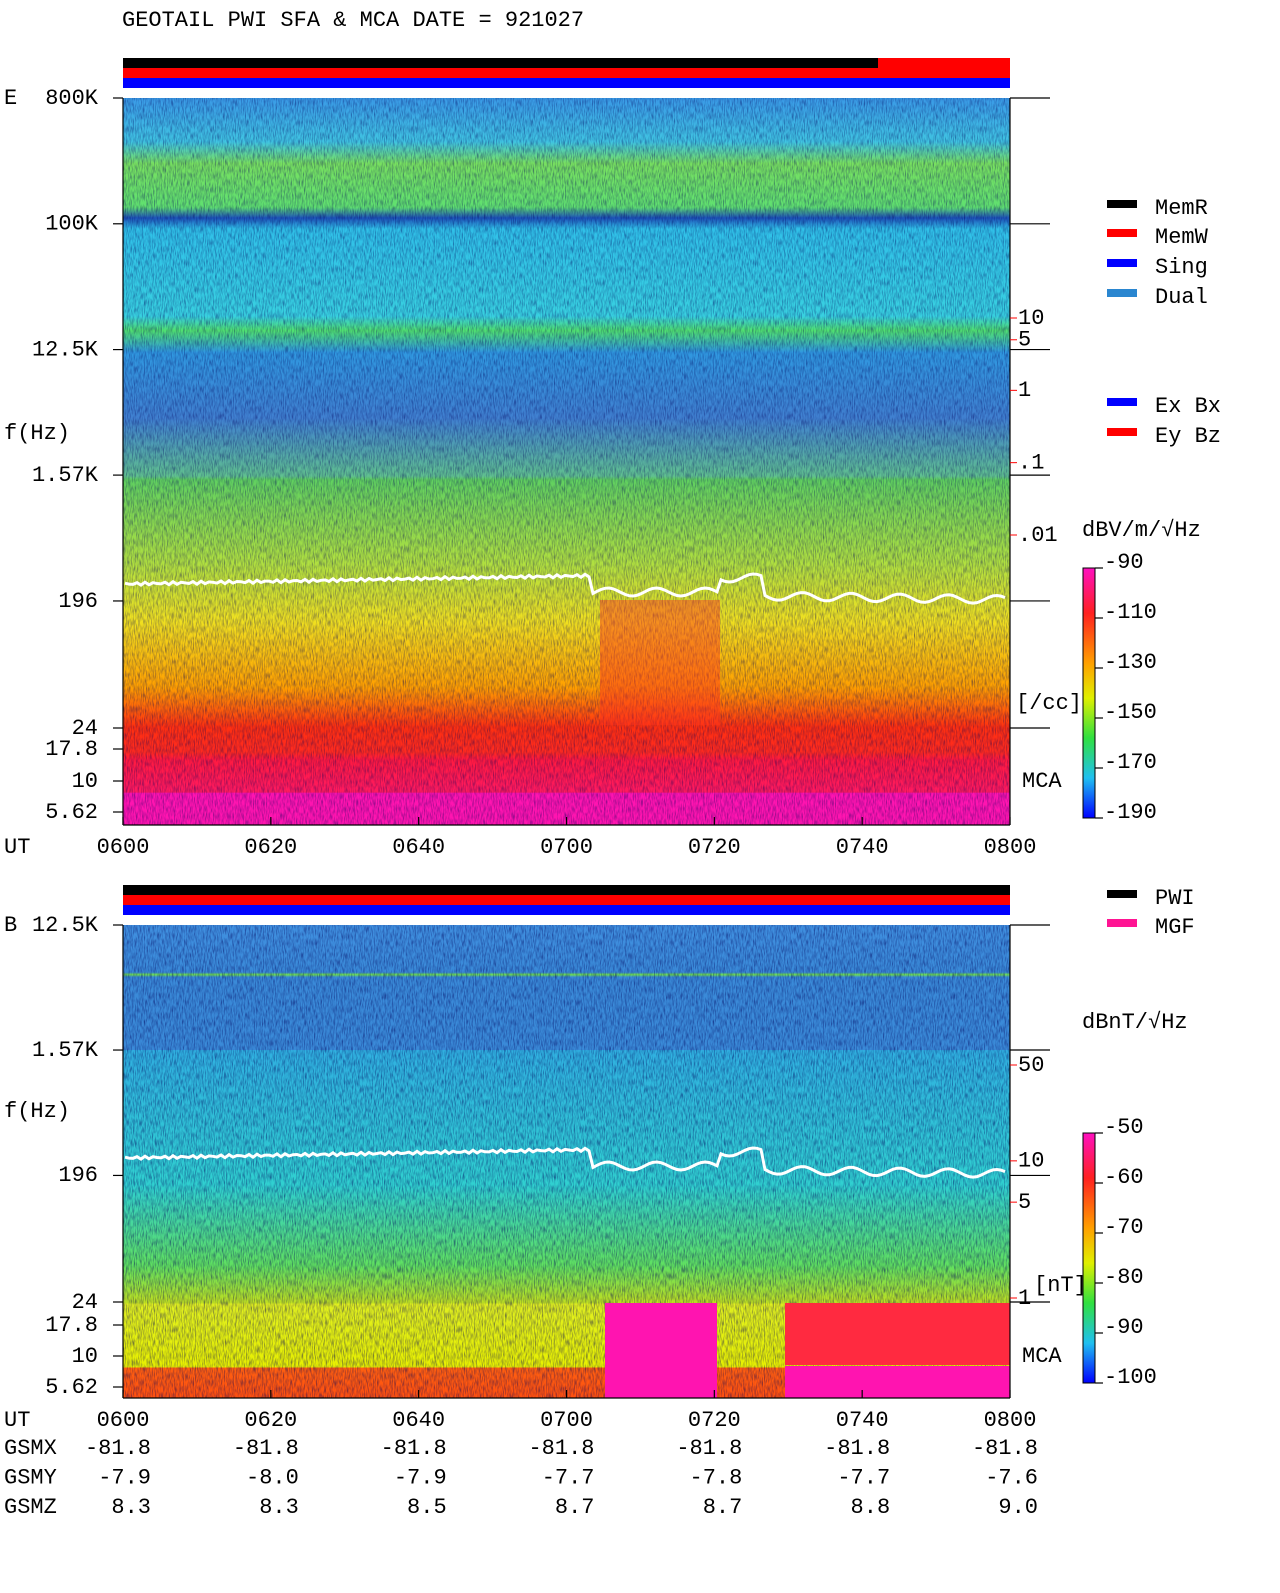  Describe the element at coordinates (1038, 535) in the screenshot. I see `scale-label: .01` at that location.